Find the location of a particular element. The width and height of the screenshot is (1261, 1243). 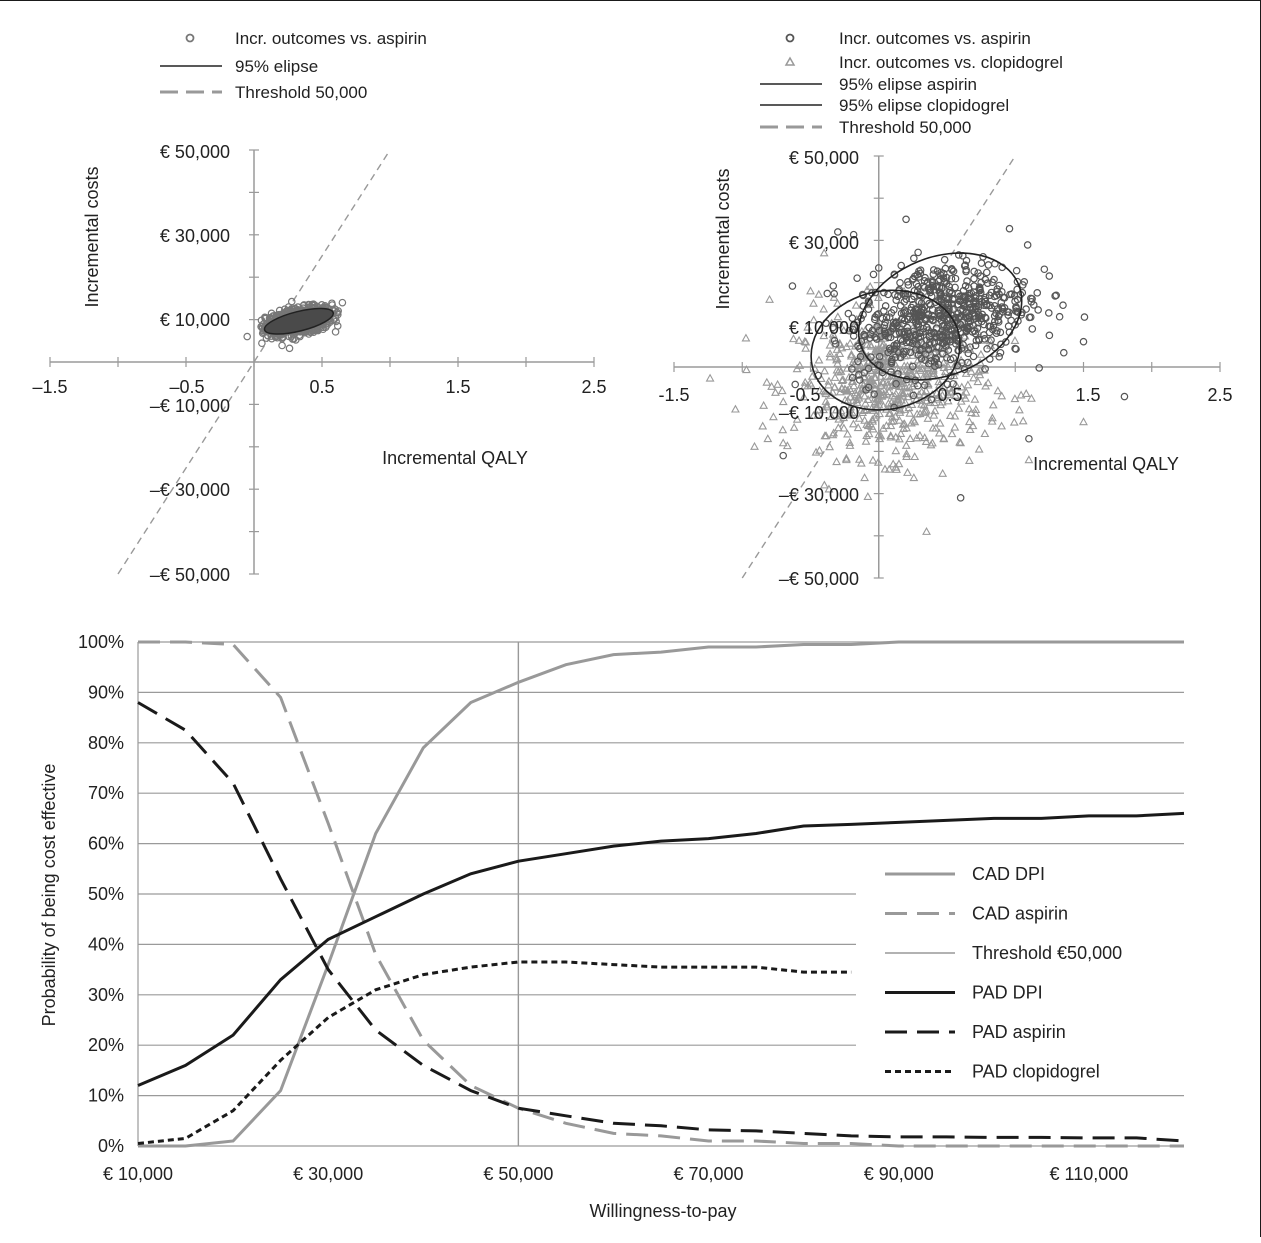

p2-y-tick-5: –€ 50,000 is located at coordinates (819, 579).